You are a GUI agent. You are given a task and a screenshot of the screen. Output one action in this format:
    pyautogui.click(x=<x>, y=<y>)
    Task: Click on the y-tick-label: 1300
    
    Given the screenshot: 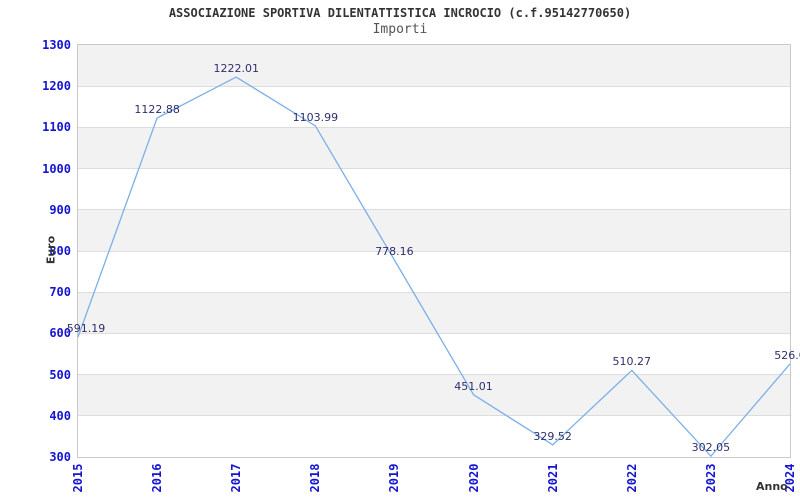 What is the action you would take?
    pyautogui.click(x=56, y=45)
    